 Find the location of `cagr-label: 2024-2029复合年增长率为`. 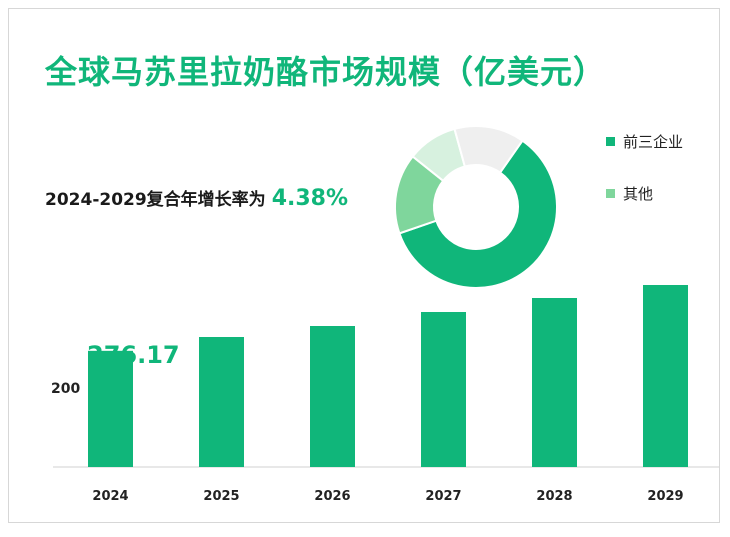

cagr-label: 2024-2029复合年增长率为 is located at coordinates (155, 200).